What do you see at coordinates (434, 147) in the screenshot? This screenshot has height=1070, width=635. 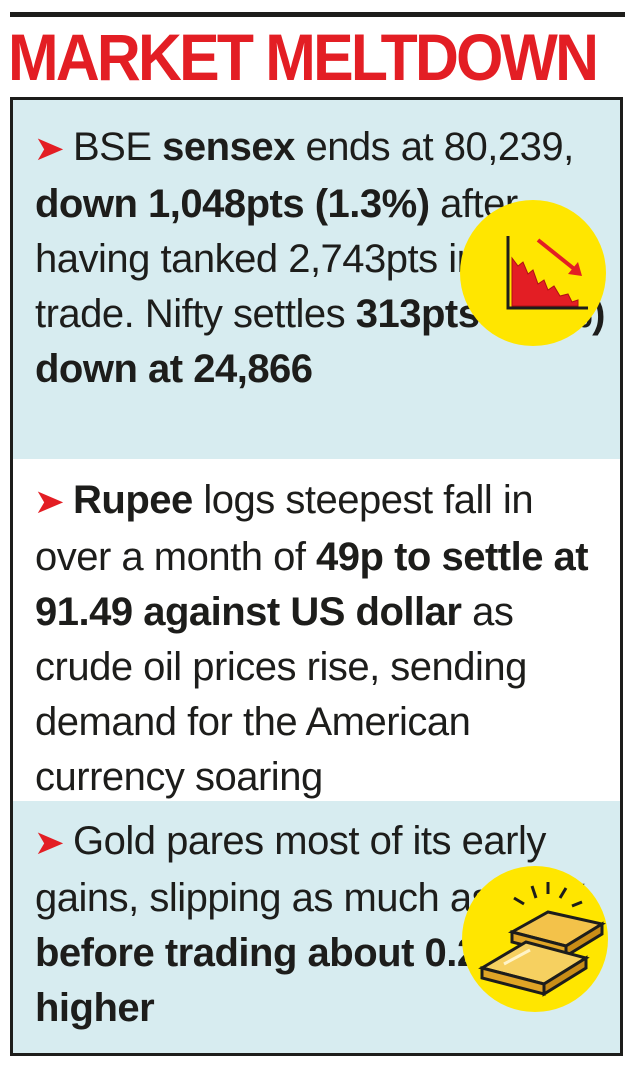 I see `text-segment: ends at 80,239,` at bounding box center [434, 147].